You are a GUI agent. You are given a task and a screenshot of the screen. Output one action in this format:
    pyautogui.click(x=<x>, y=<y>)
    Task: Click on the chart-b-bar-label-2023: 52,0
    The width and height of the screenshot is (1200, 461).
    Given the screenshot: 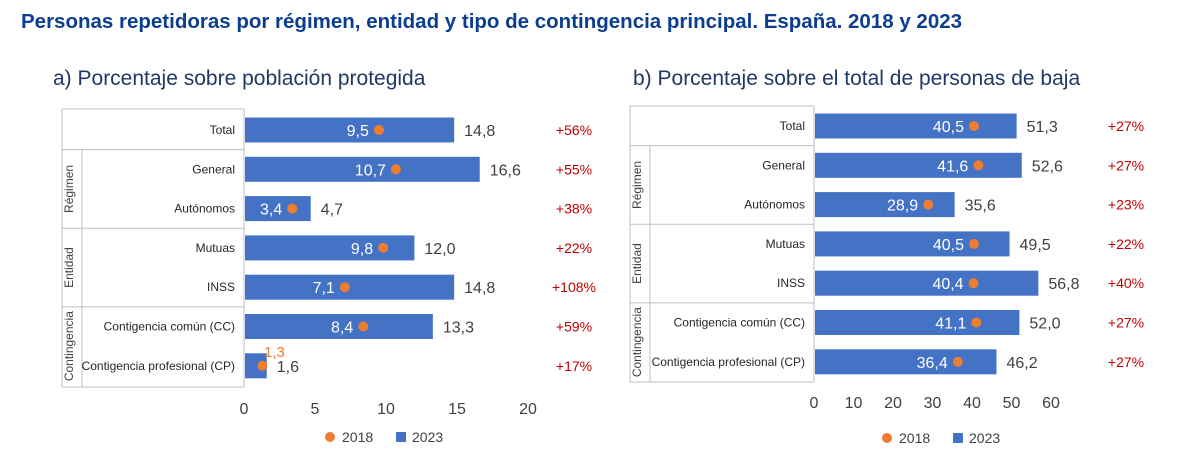 What is the action you would take?
    pyautogui.click(x=1044, y=324)
    